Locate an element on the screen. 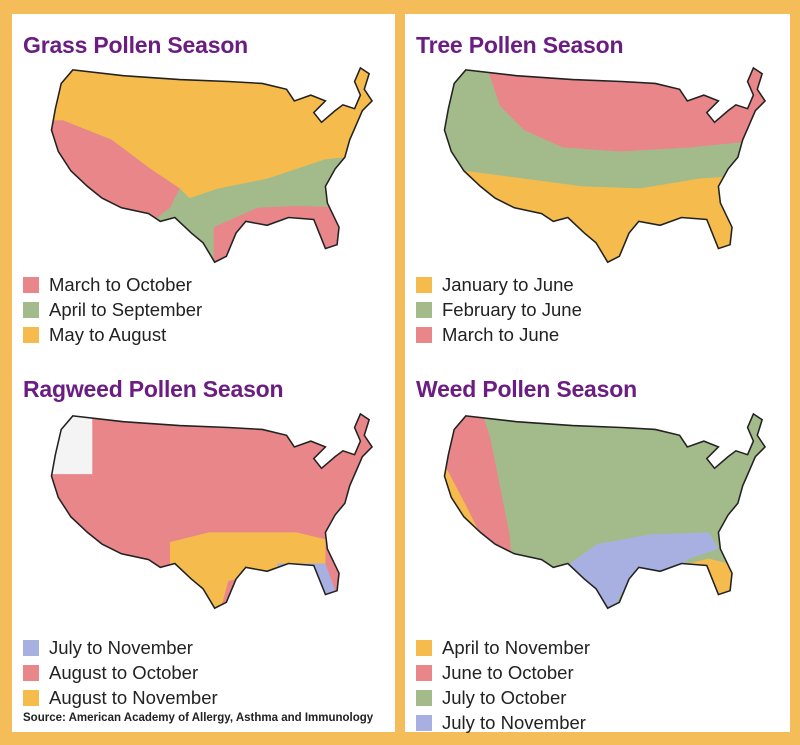 This screenshot has height=745, width=800. legend-item: March to June is located at coordinates (499, 334).